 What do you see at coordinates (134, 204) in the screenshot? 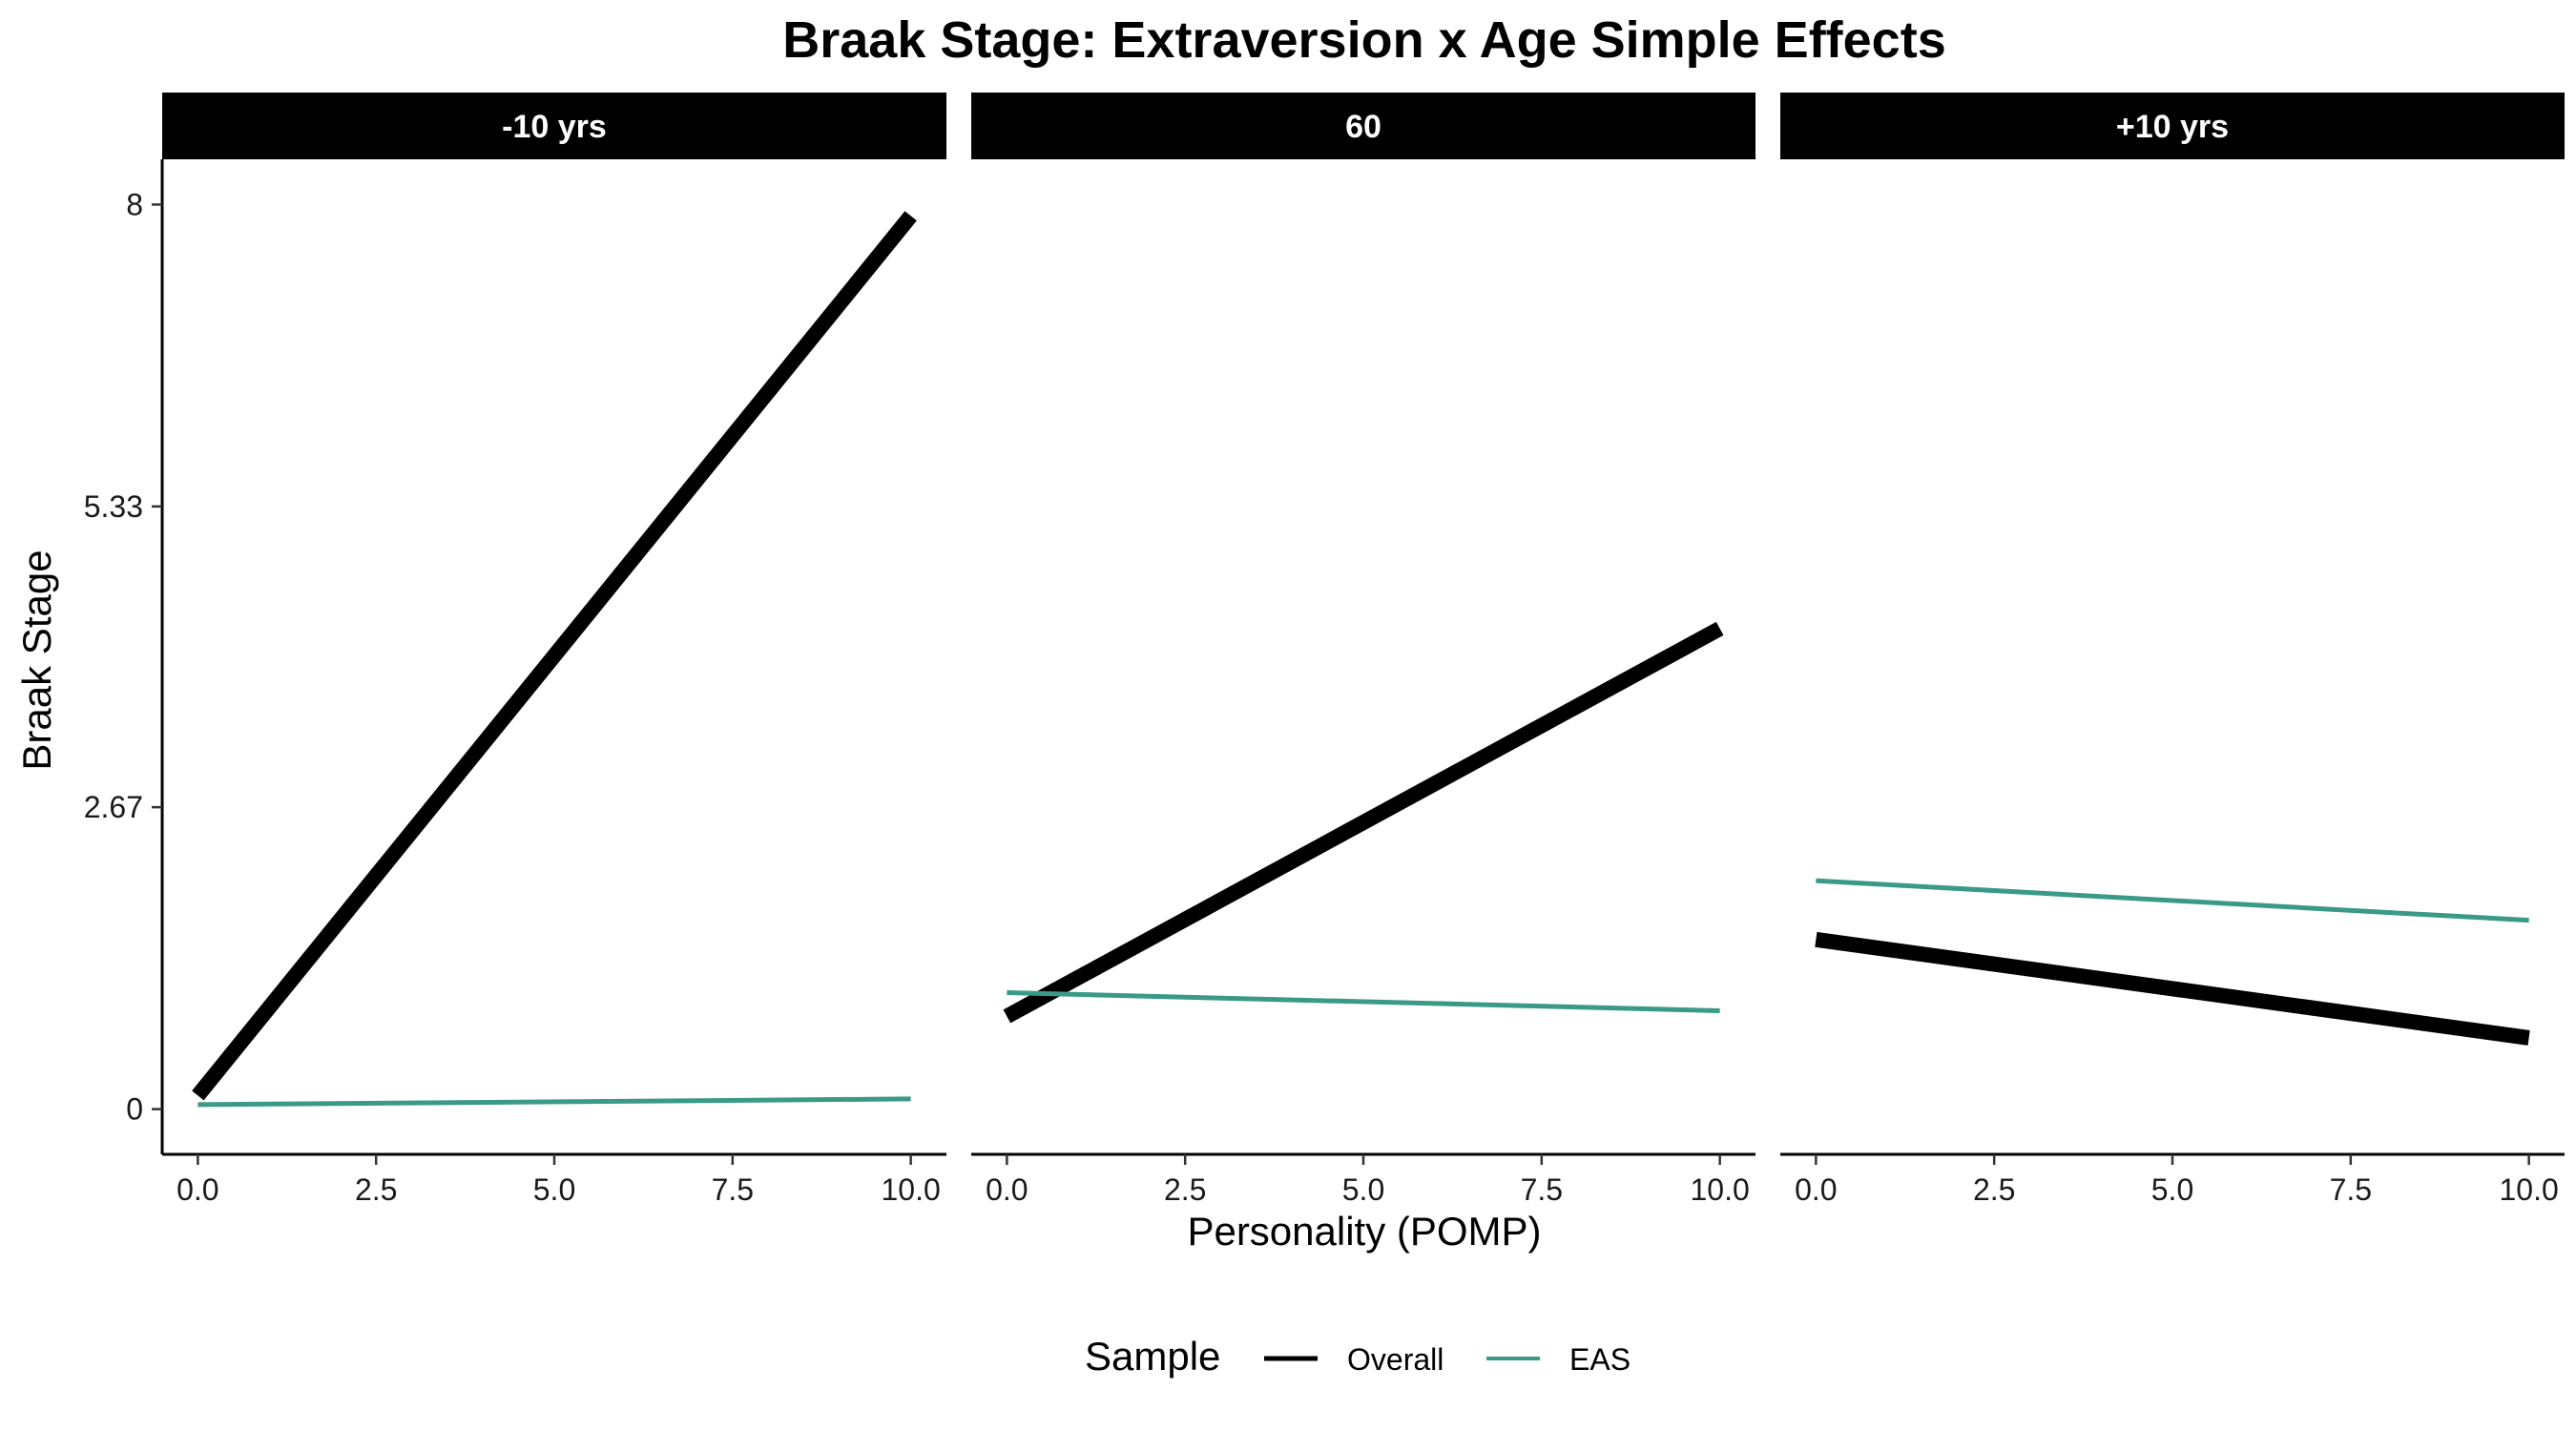
I see `y-tick-label: 8` at bounding box center [134, 204].